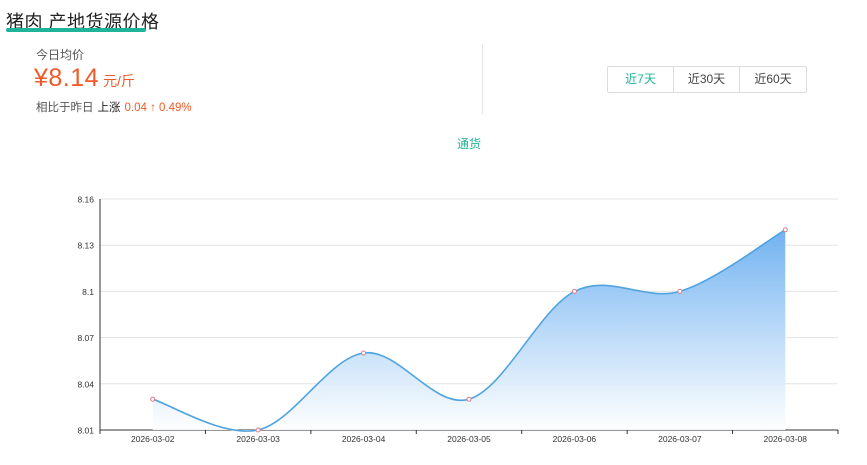  I want to click on y-tick-label: 8.04, so click(85, 384).